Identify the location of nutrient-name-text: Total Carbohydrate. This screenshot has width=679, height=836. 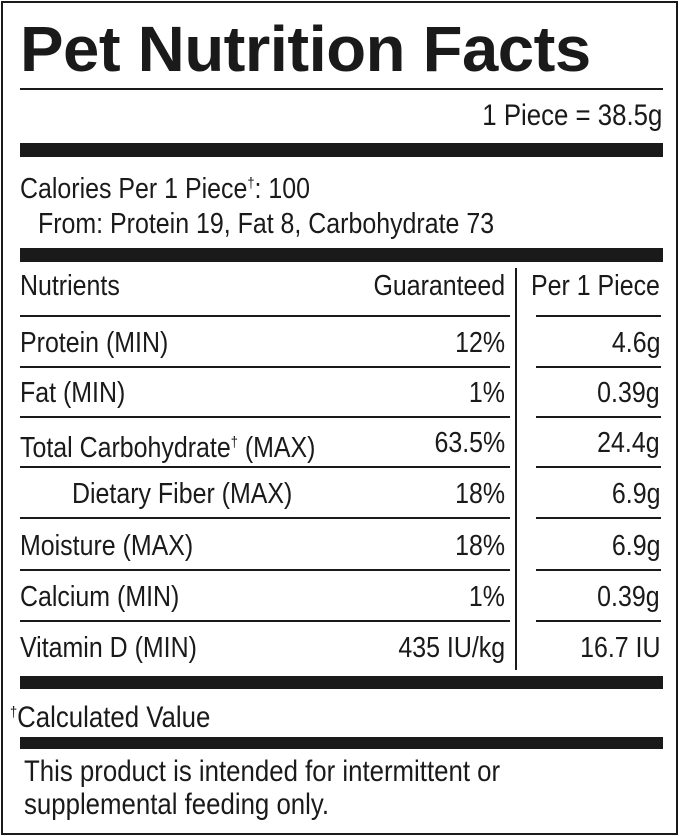
(125, 448).